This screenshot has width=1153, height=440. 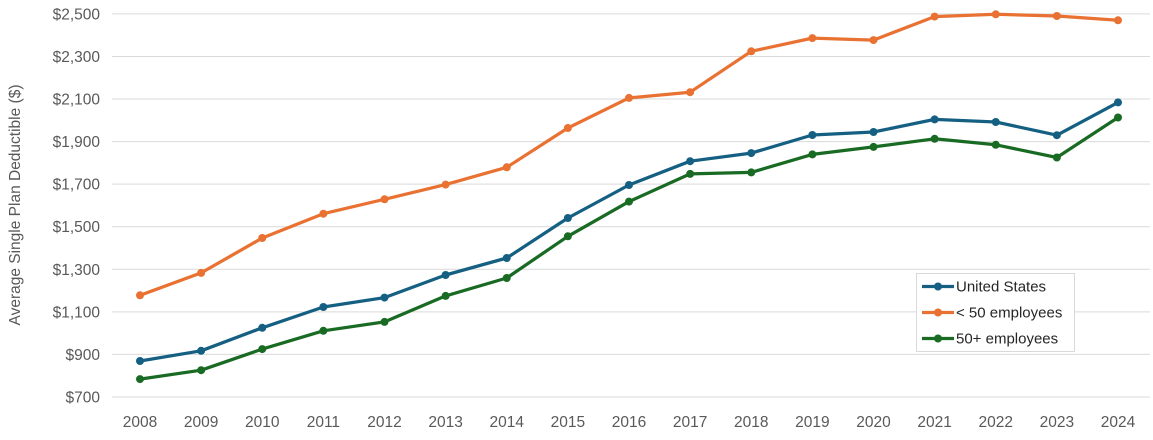 What do you see at coordinates (1001, 287) in the screenshot?
I see `legend-label: United States` at bounding box center [1001, 287].